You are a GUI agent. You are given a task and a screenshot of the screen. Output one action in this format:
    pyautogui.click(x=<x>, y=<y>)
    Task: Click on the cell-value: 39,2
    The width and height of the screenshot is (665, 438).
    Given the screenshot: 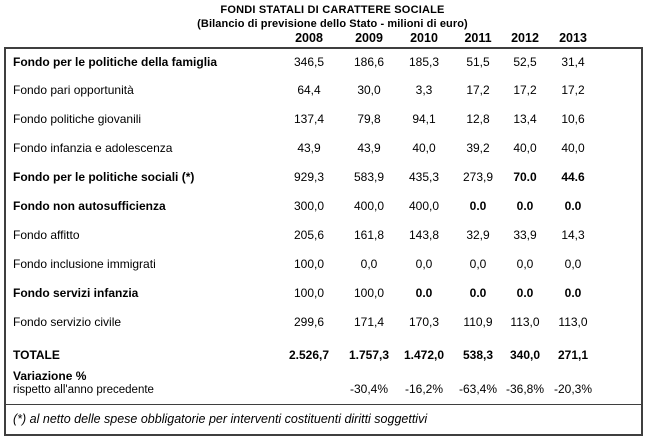 What is the action you would take?
    pyautogui.click(x=478, y=148)
    